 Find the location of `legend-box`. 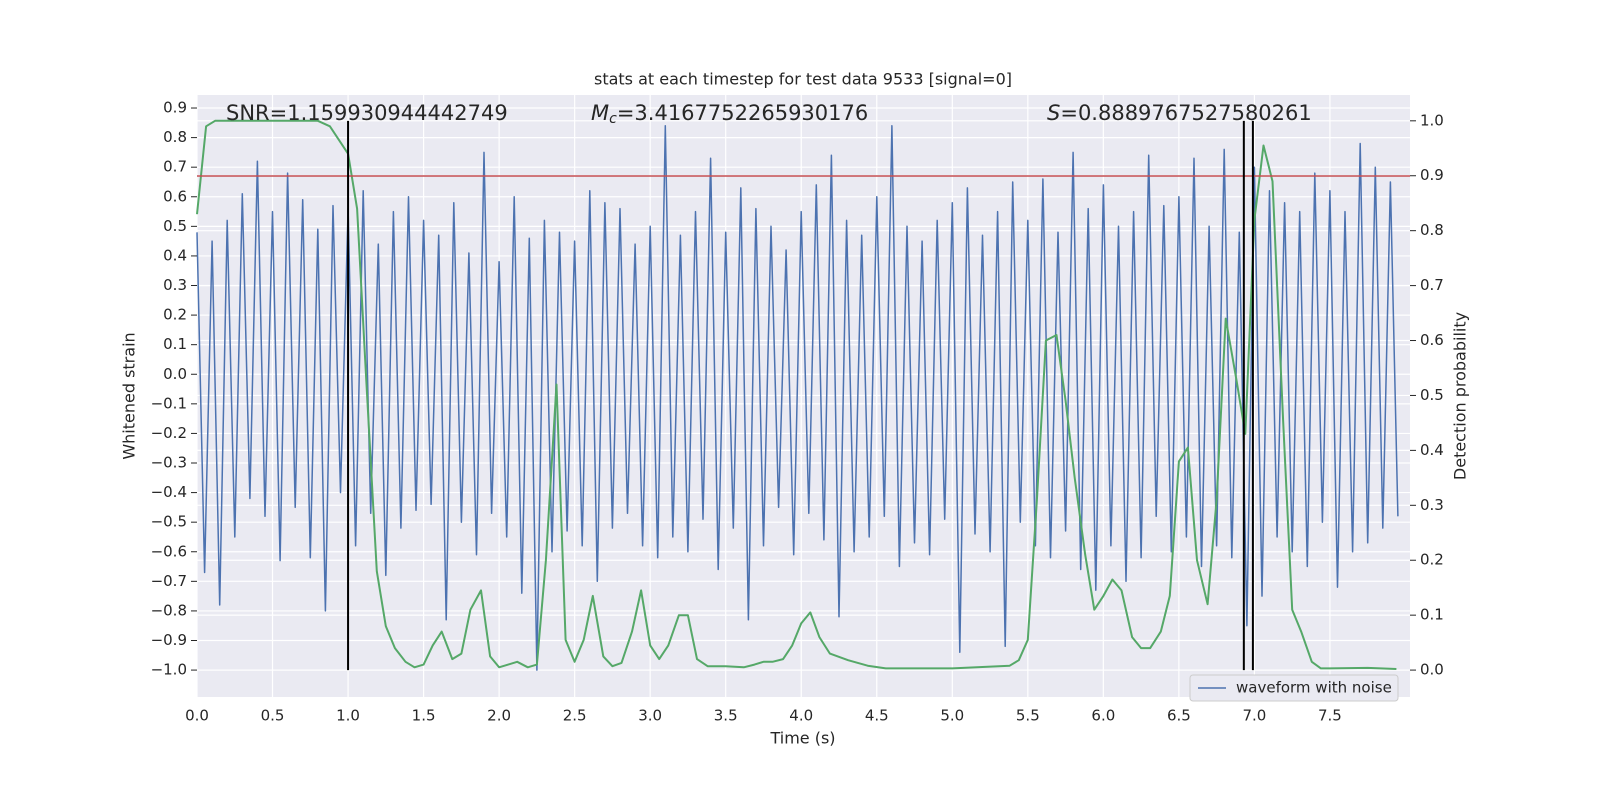

legend-box is located at coordinates (1294, 688).